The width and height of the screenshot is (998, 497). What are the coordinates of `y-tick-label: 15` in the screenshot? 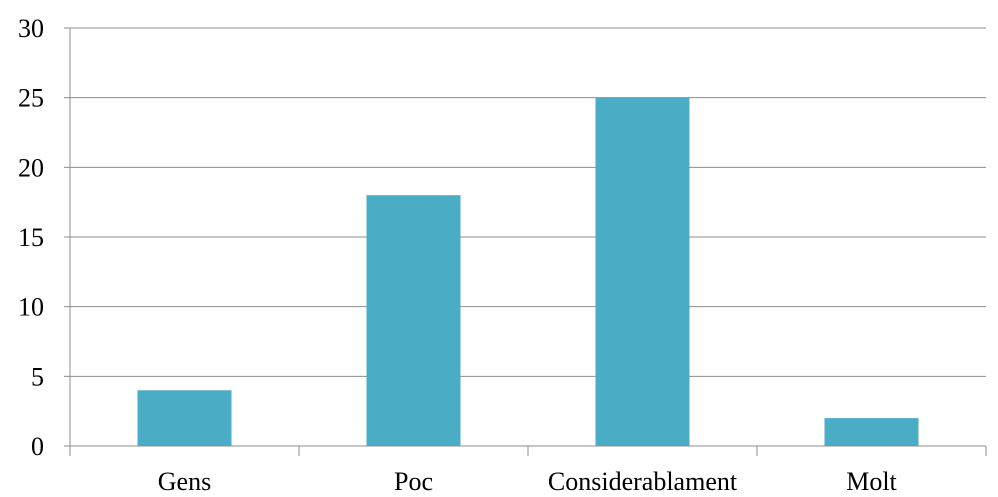 It's located at (31, 237).